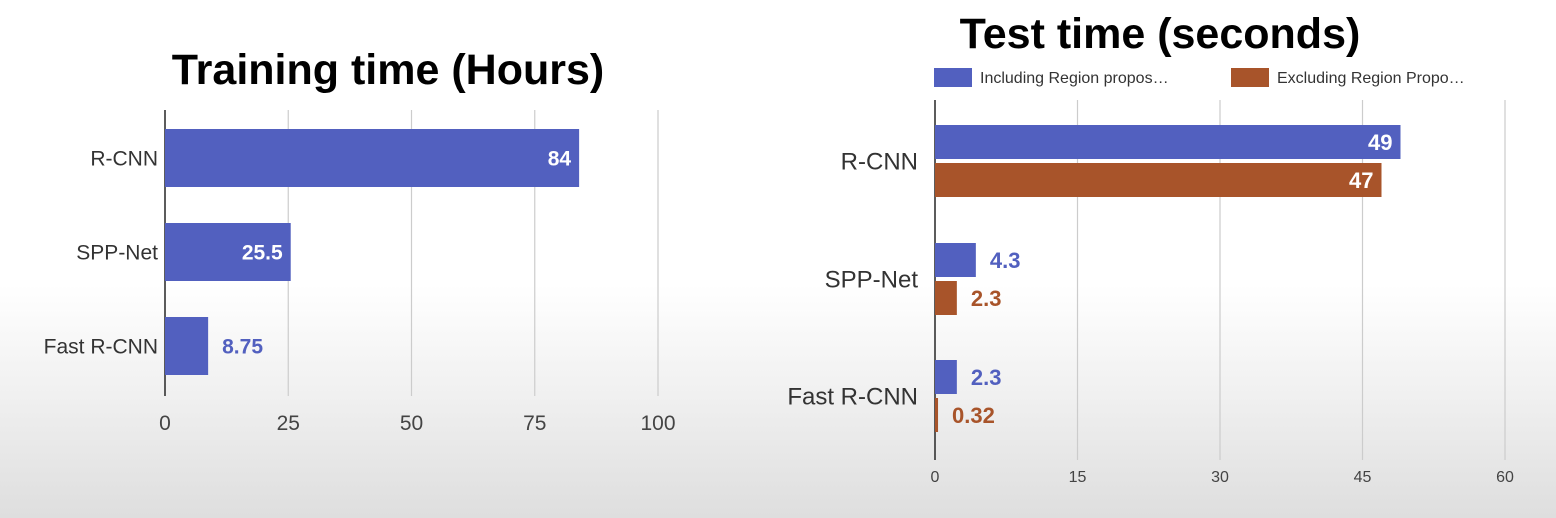  What do you see at coordinates (1380, 142) in the screenshot?
I see `data-label: 49` at bounding box center [1380, 142].